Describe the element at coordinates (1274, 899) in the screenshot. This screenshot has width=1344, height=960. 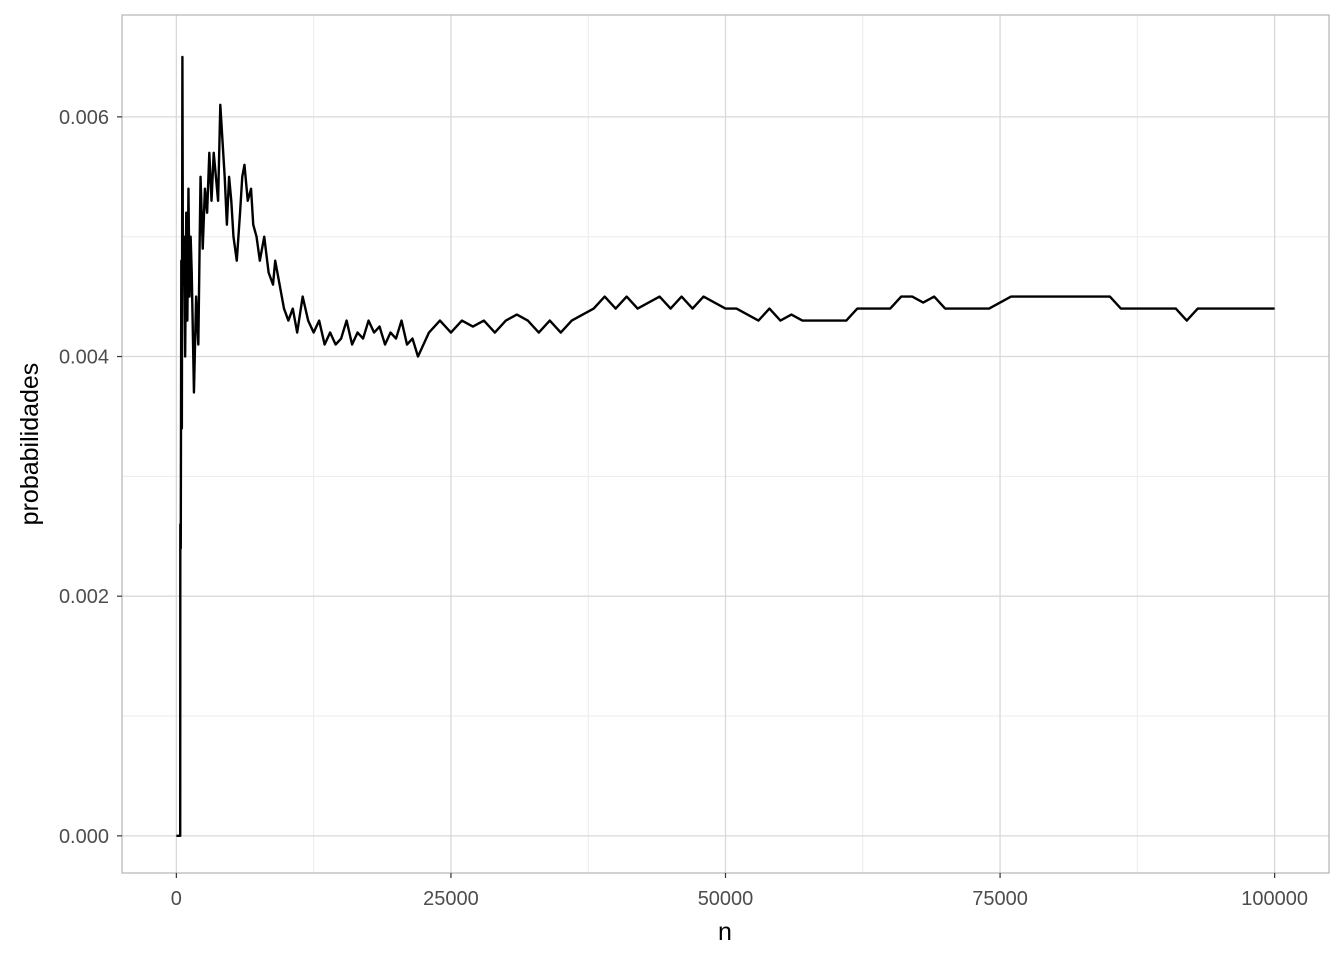
I see `x-tick-label: 100000` at that location.